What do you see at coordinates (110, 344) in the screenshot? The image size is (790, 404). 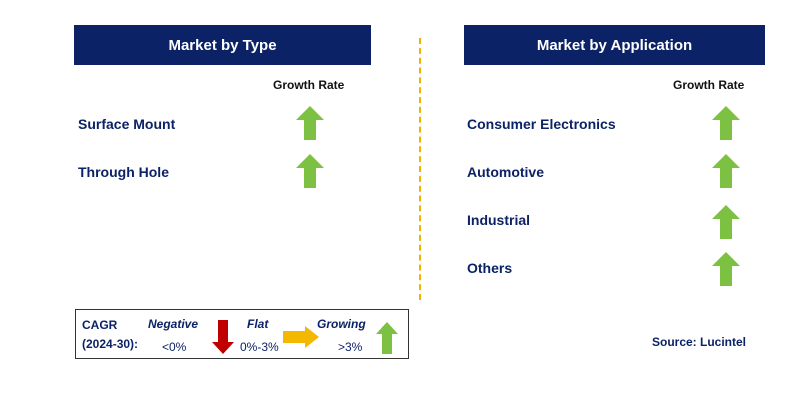 I see `legend-cagr-period: (2024-30):` at bounding box center [110, 344].